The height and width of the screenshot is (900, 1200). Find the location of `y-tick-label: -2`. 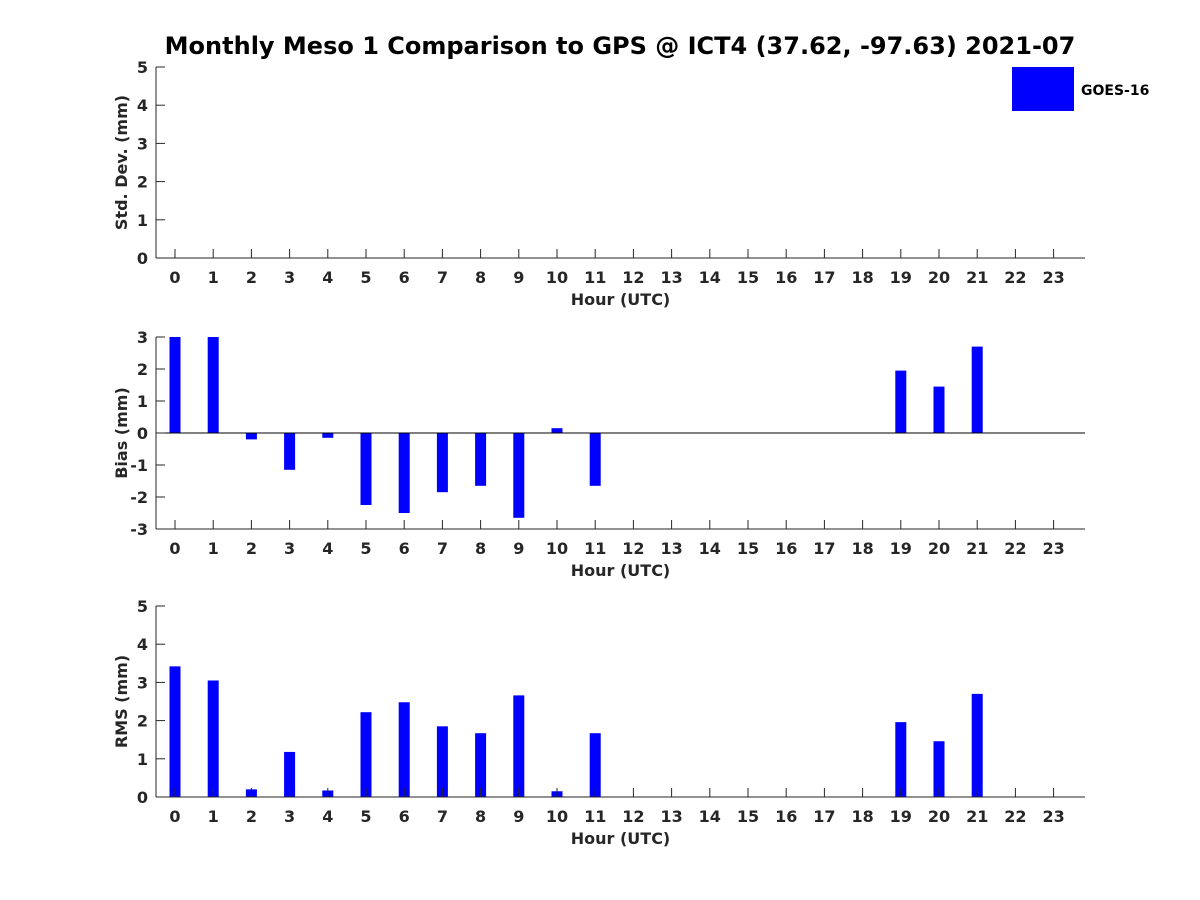

y-tick-label: -2 is located at coordinates (139, 497).